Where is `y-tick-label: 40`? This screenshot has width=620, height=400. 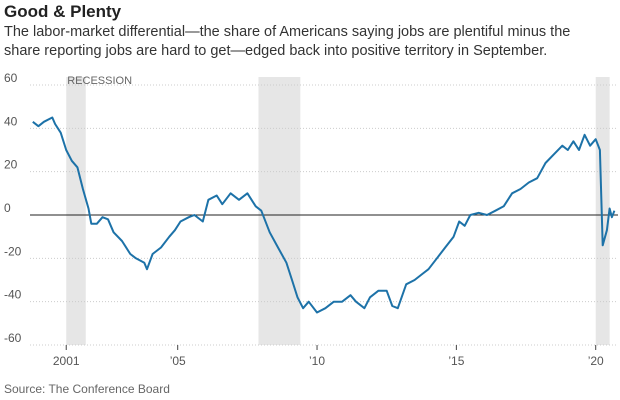 y-tick-label: 40 is located at coordinates (11, 121).